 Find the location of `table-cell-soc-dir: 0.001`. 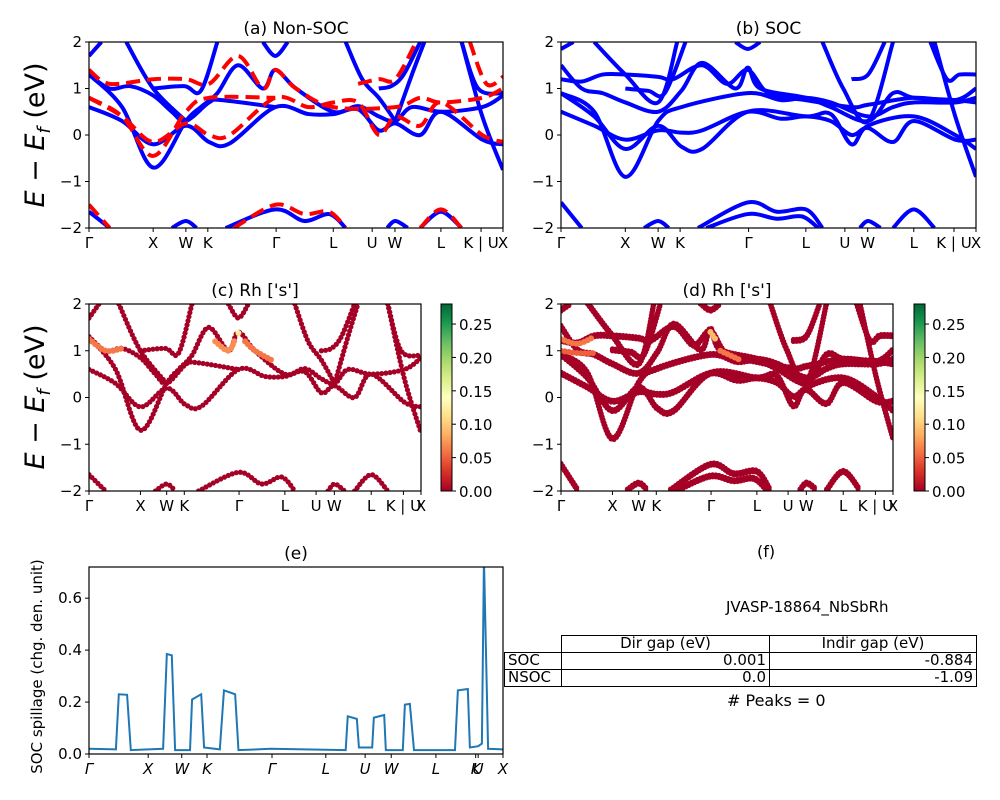

table-cell-soc-dir: 0.001 is located at coordinates (665, 661).